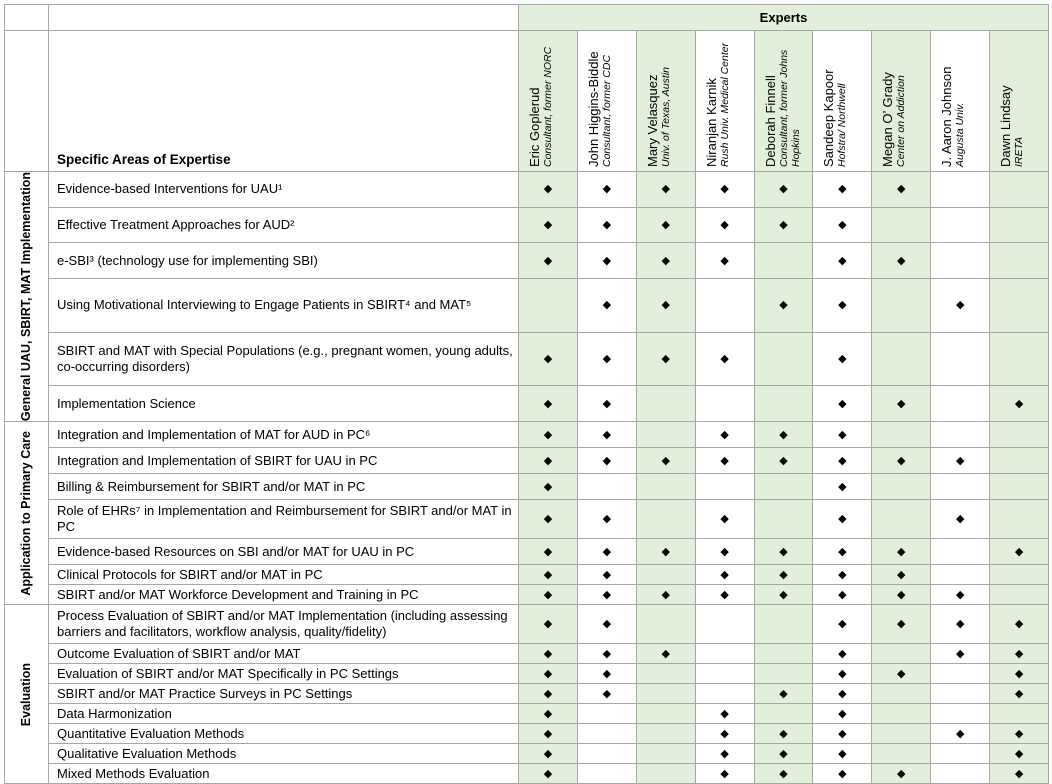  What do you see at coordinates (26, 694) in the screenshot?
I see `section-title: Evaluation` at bounding box center [26, 694].